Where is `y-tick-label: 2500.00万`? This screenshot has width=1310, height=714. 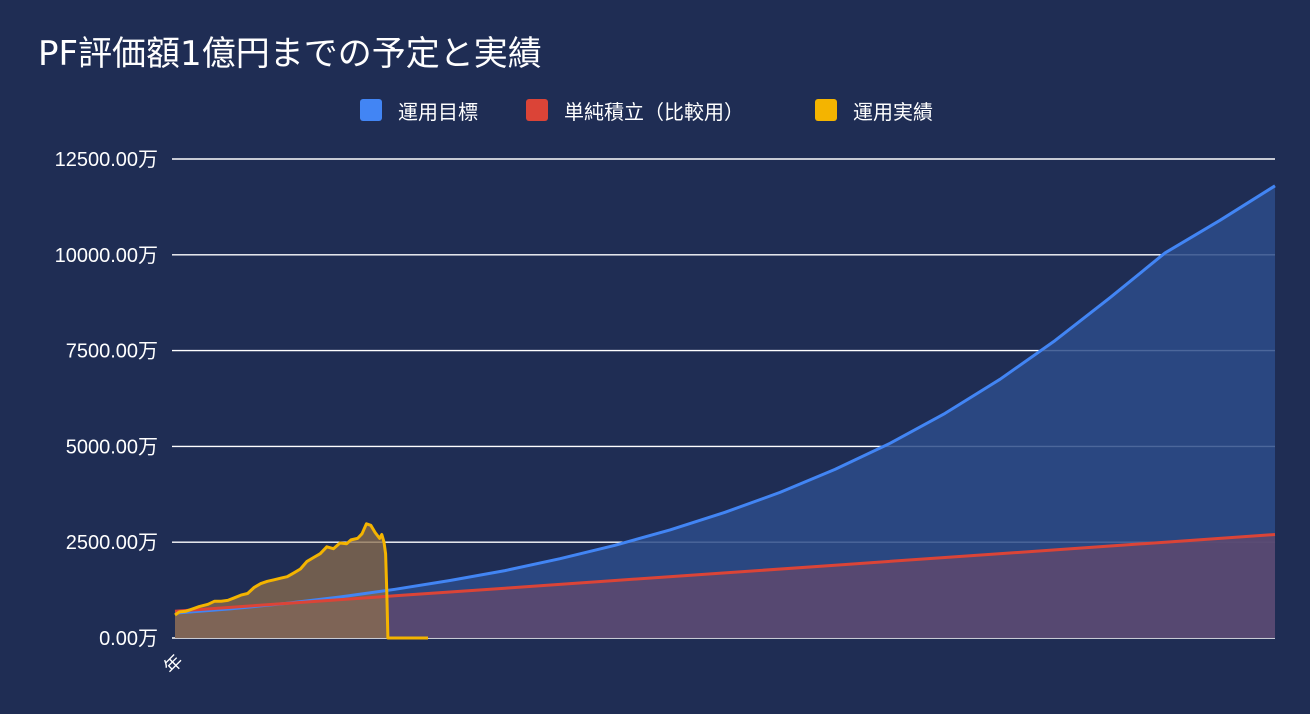 y-tick-label: 2500.00万 is located at coordinates (112, 543).